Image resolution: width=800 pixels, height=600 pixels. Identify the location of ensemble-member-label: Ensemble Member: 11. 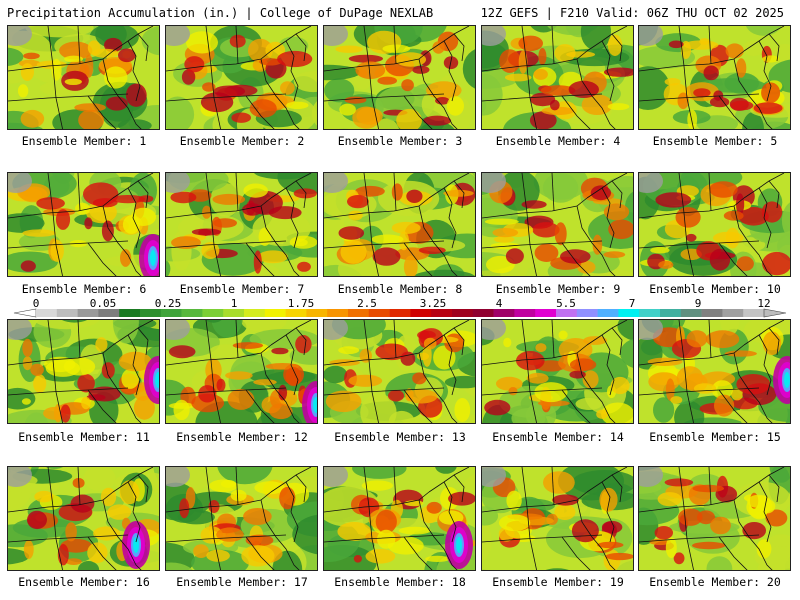
(84, 437).